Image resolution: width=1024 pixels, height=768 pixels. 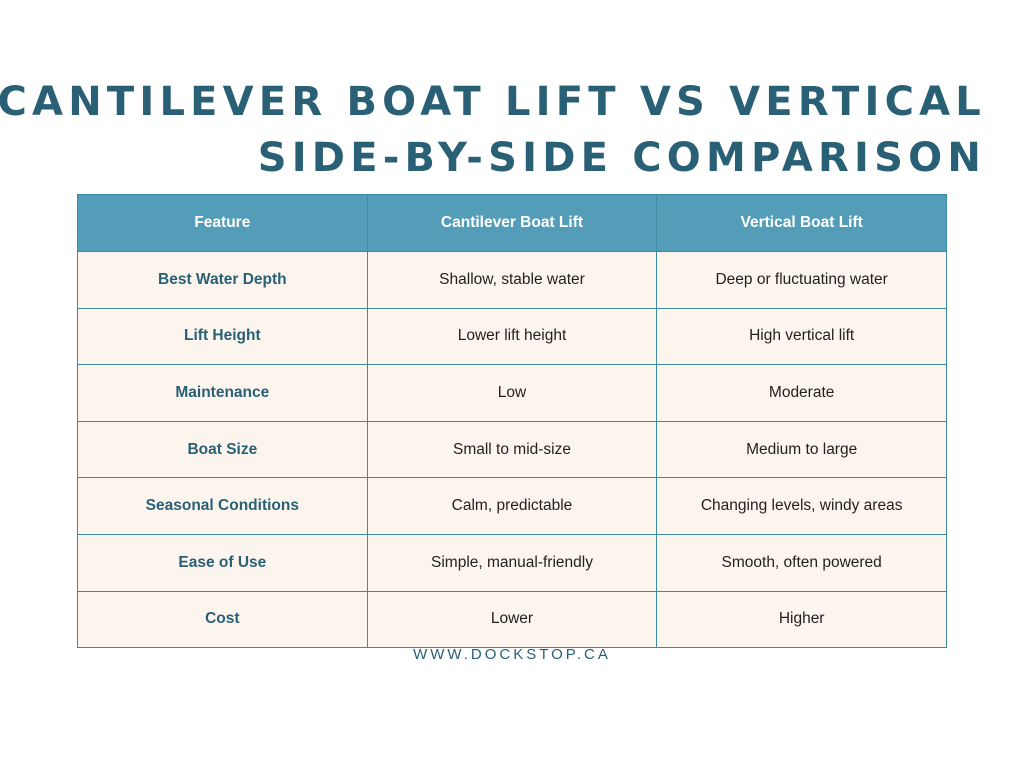 What do you see at coordinates (222, 280) in the screenshot?
I see `feature-cell: Best Water Depth` at bounding box center [222, 280].